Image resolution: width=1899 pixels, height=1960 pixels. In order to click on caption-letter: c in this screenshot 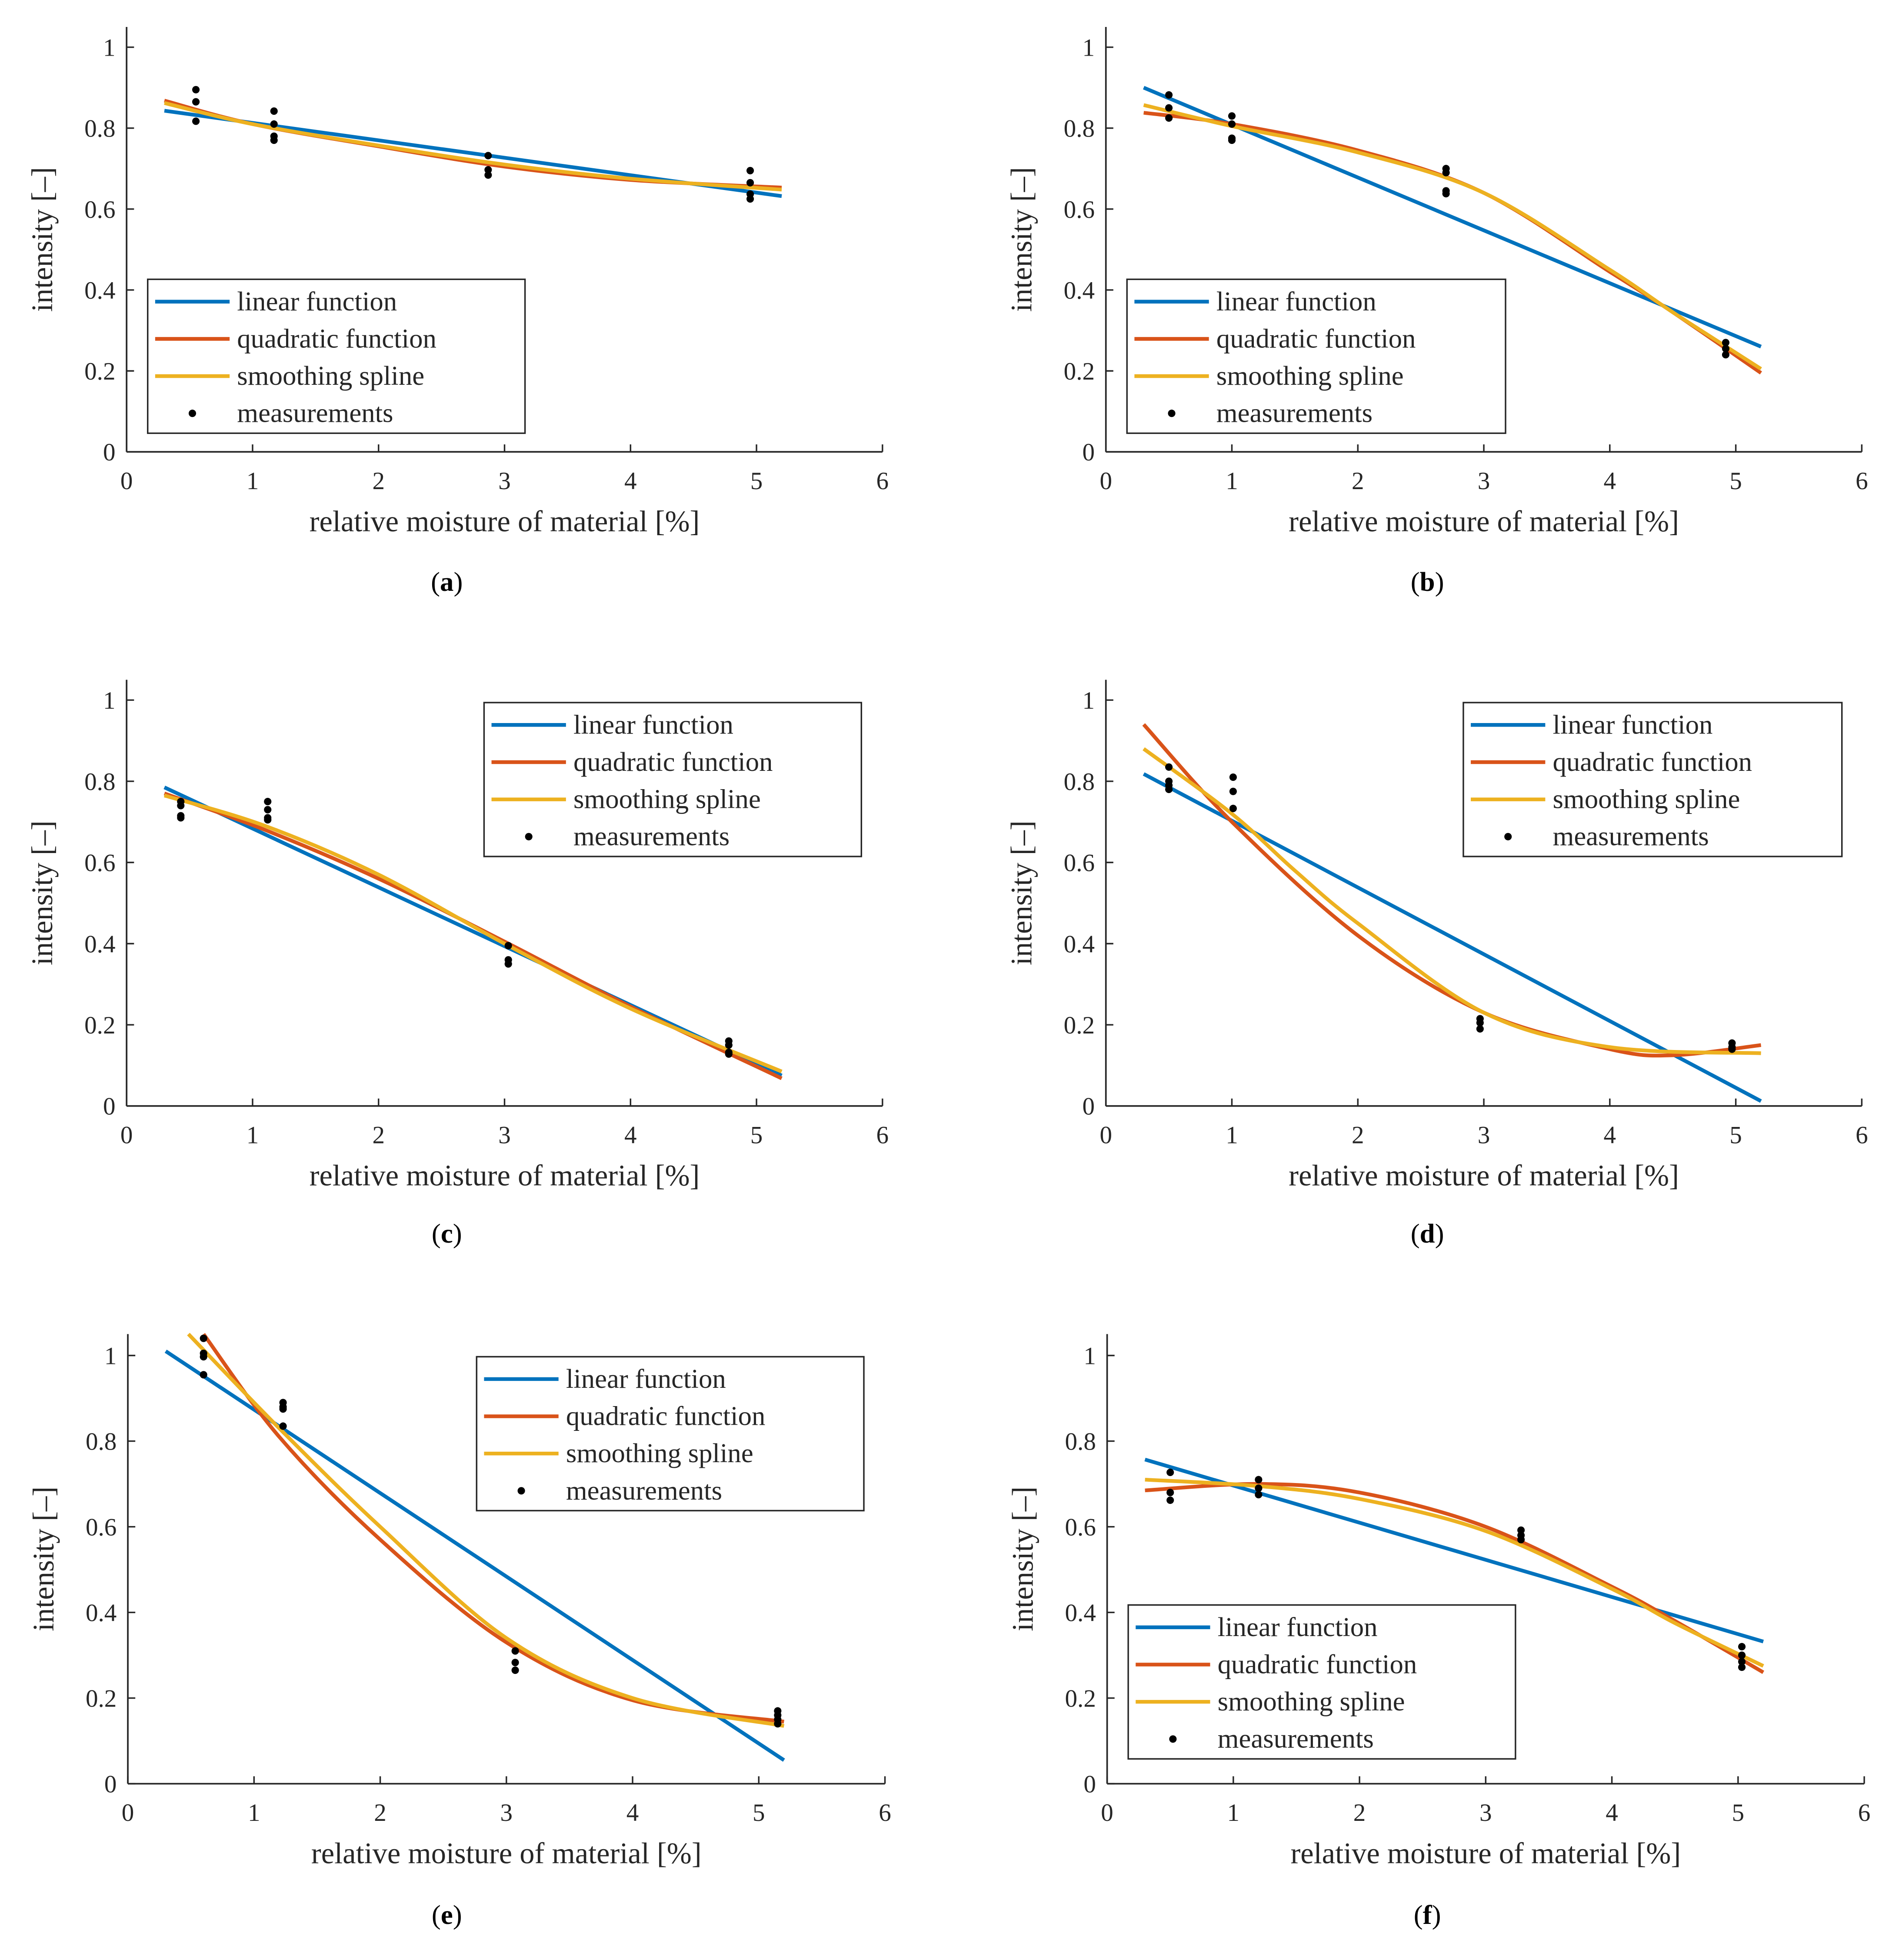, I will do `click(447, 1233)`.